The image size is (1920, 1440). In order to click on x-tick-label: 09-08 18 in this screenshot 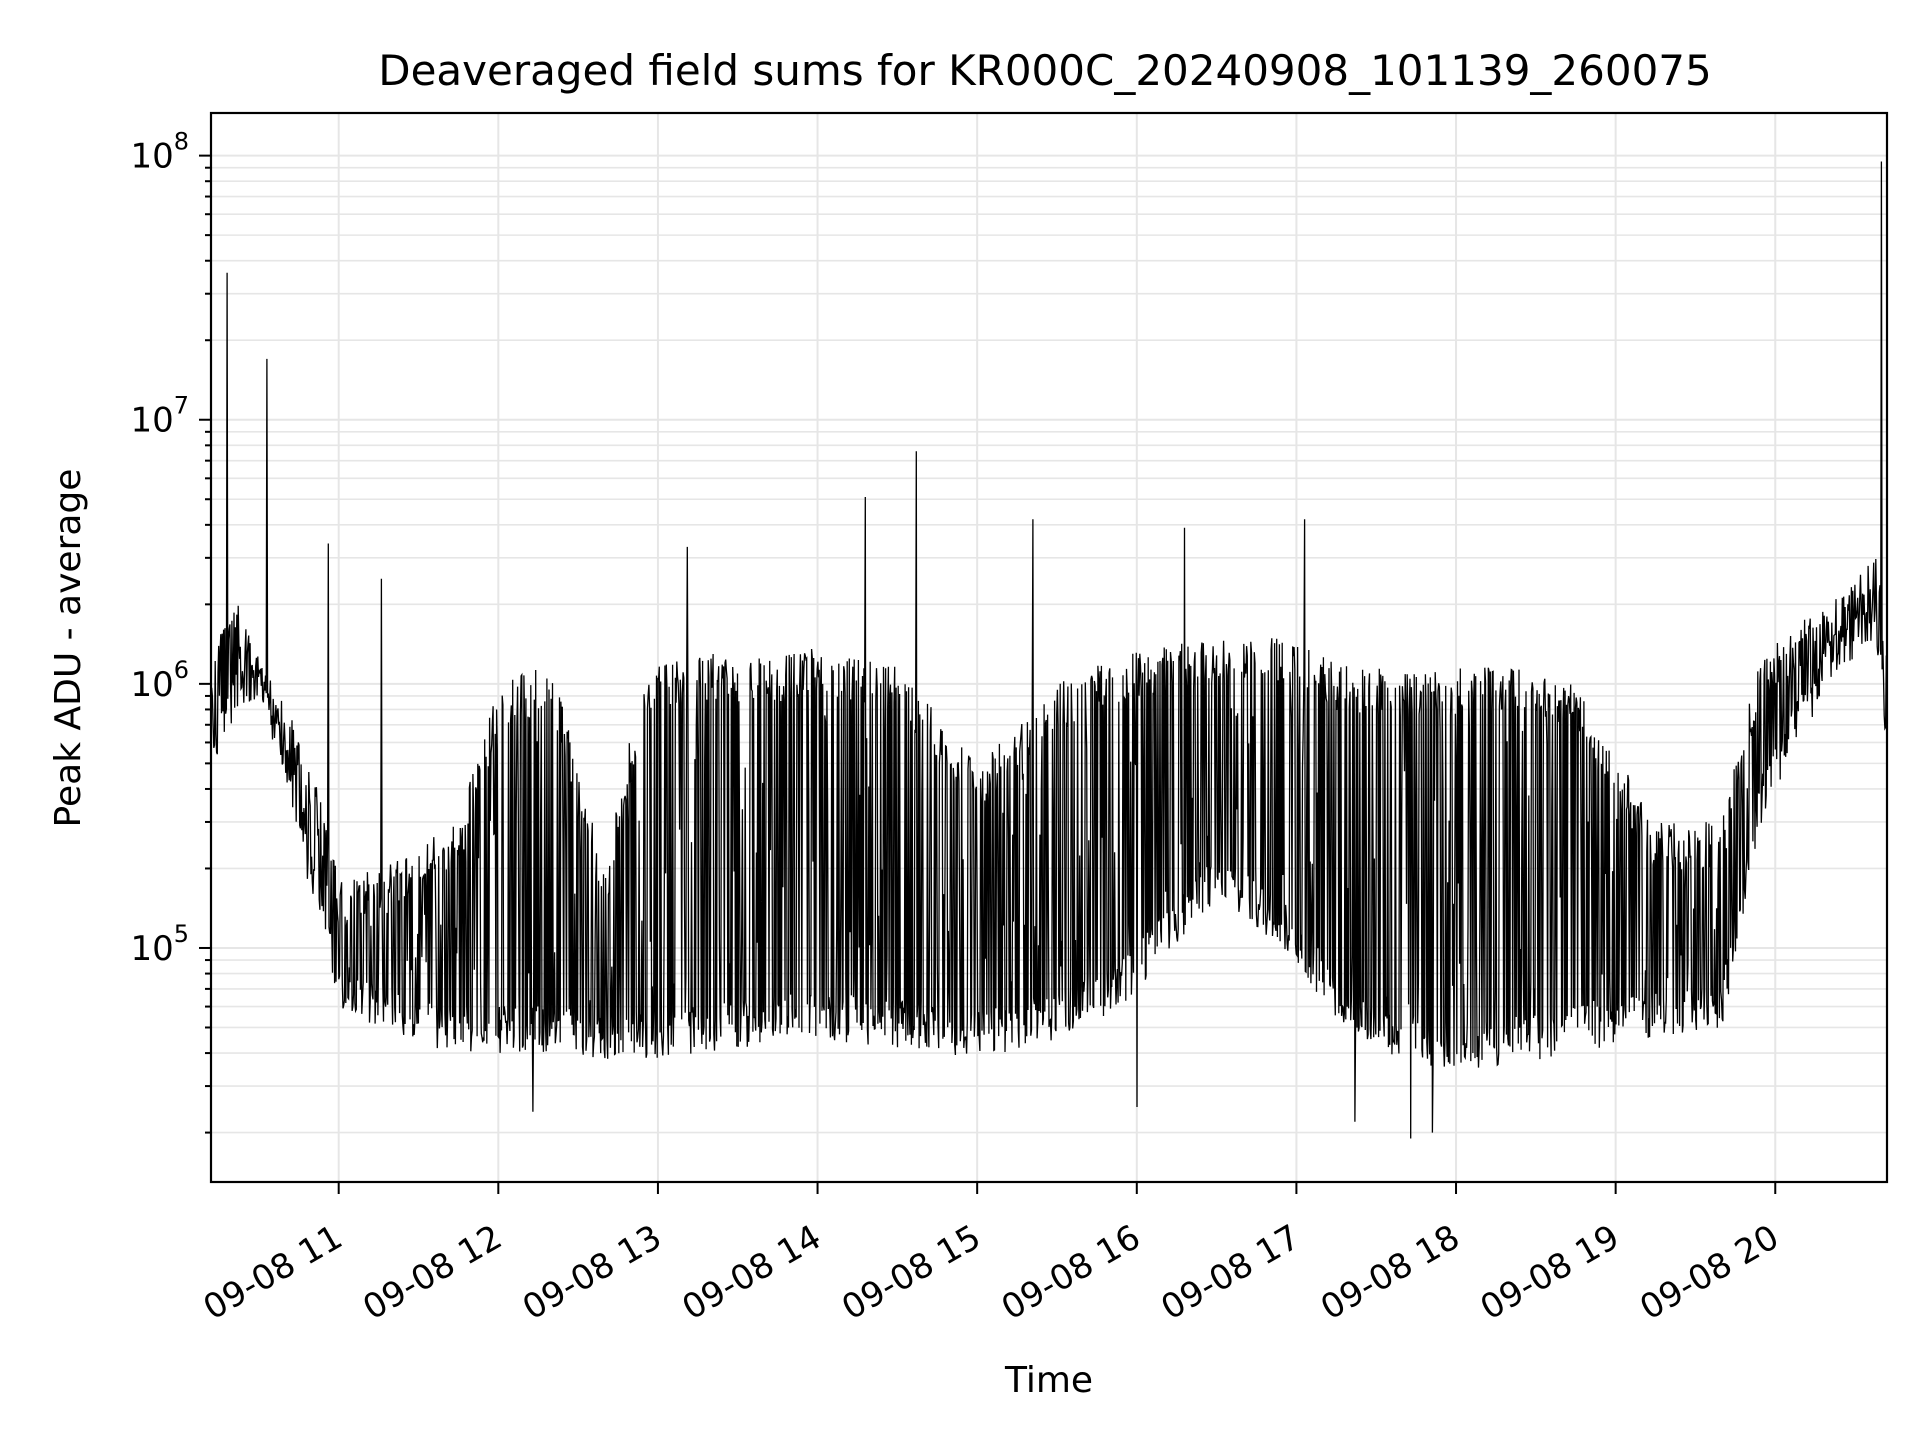, I will do `click(1390, 1272)`.